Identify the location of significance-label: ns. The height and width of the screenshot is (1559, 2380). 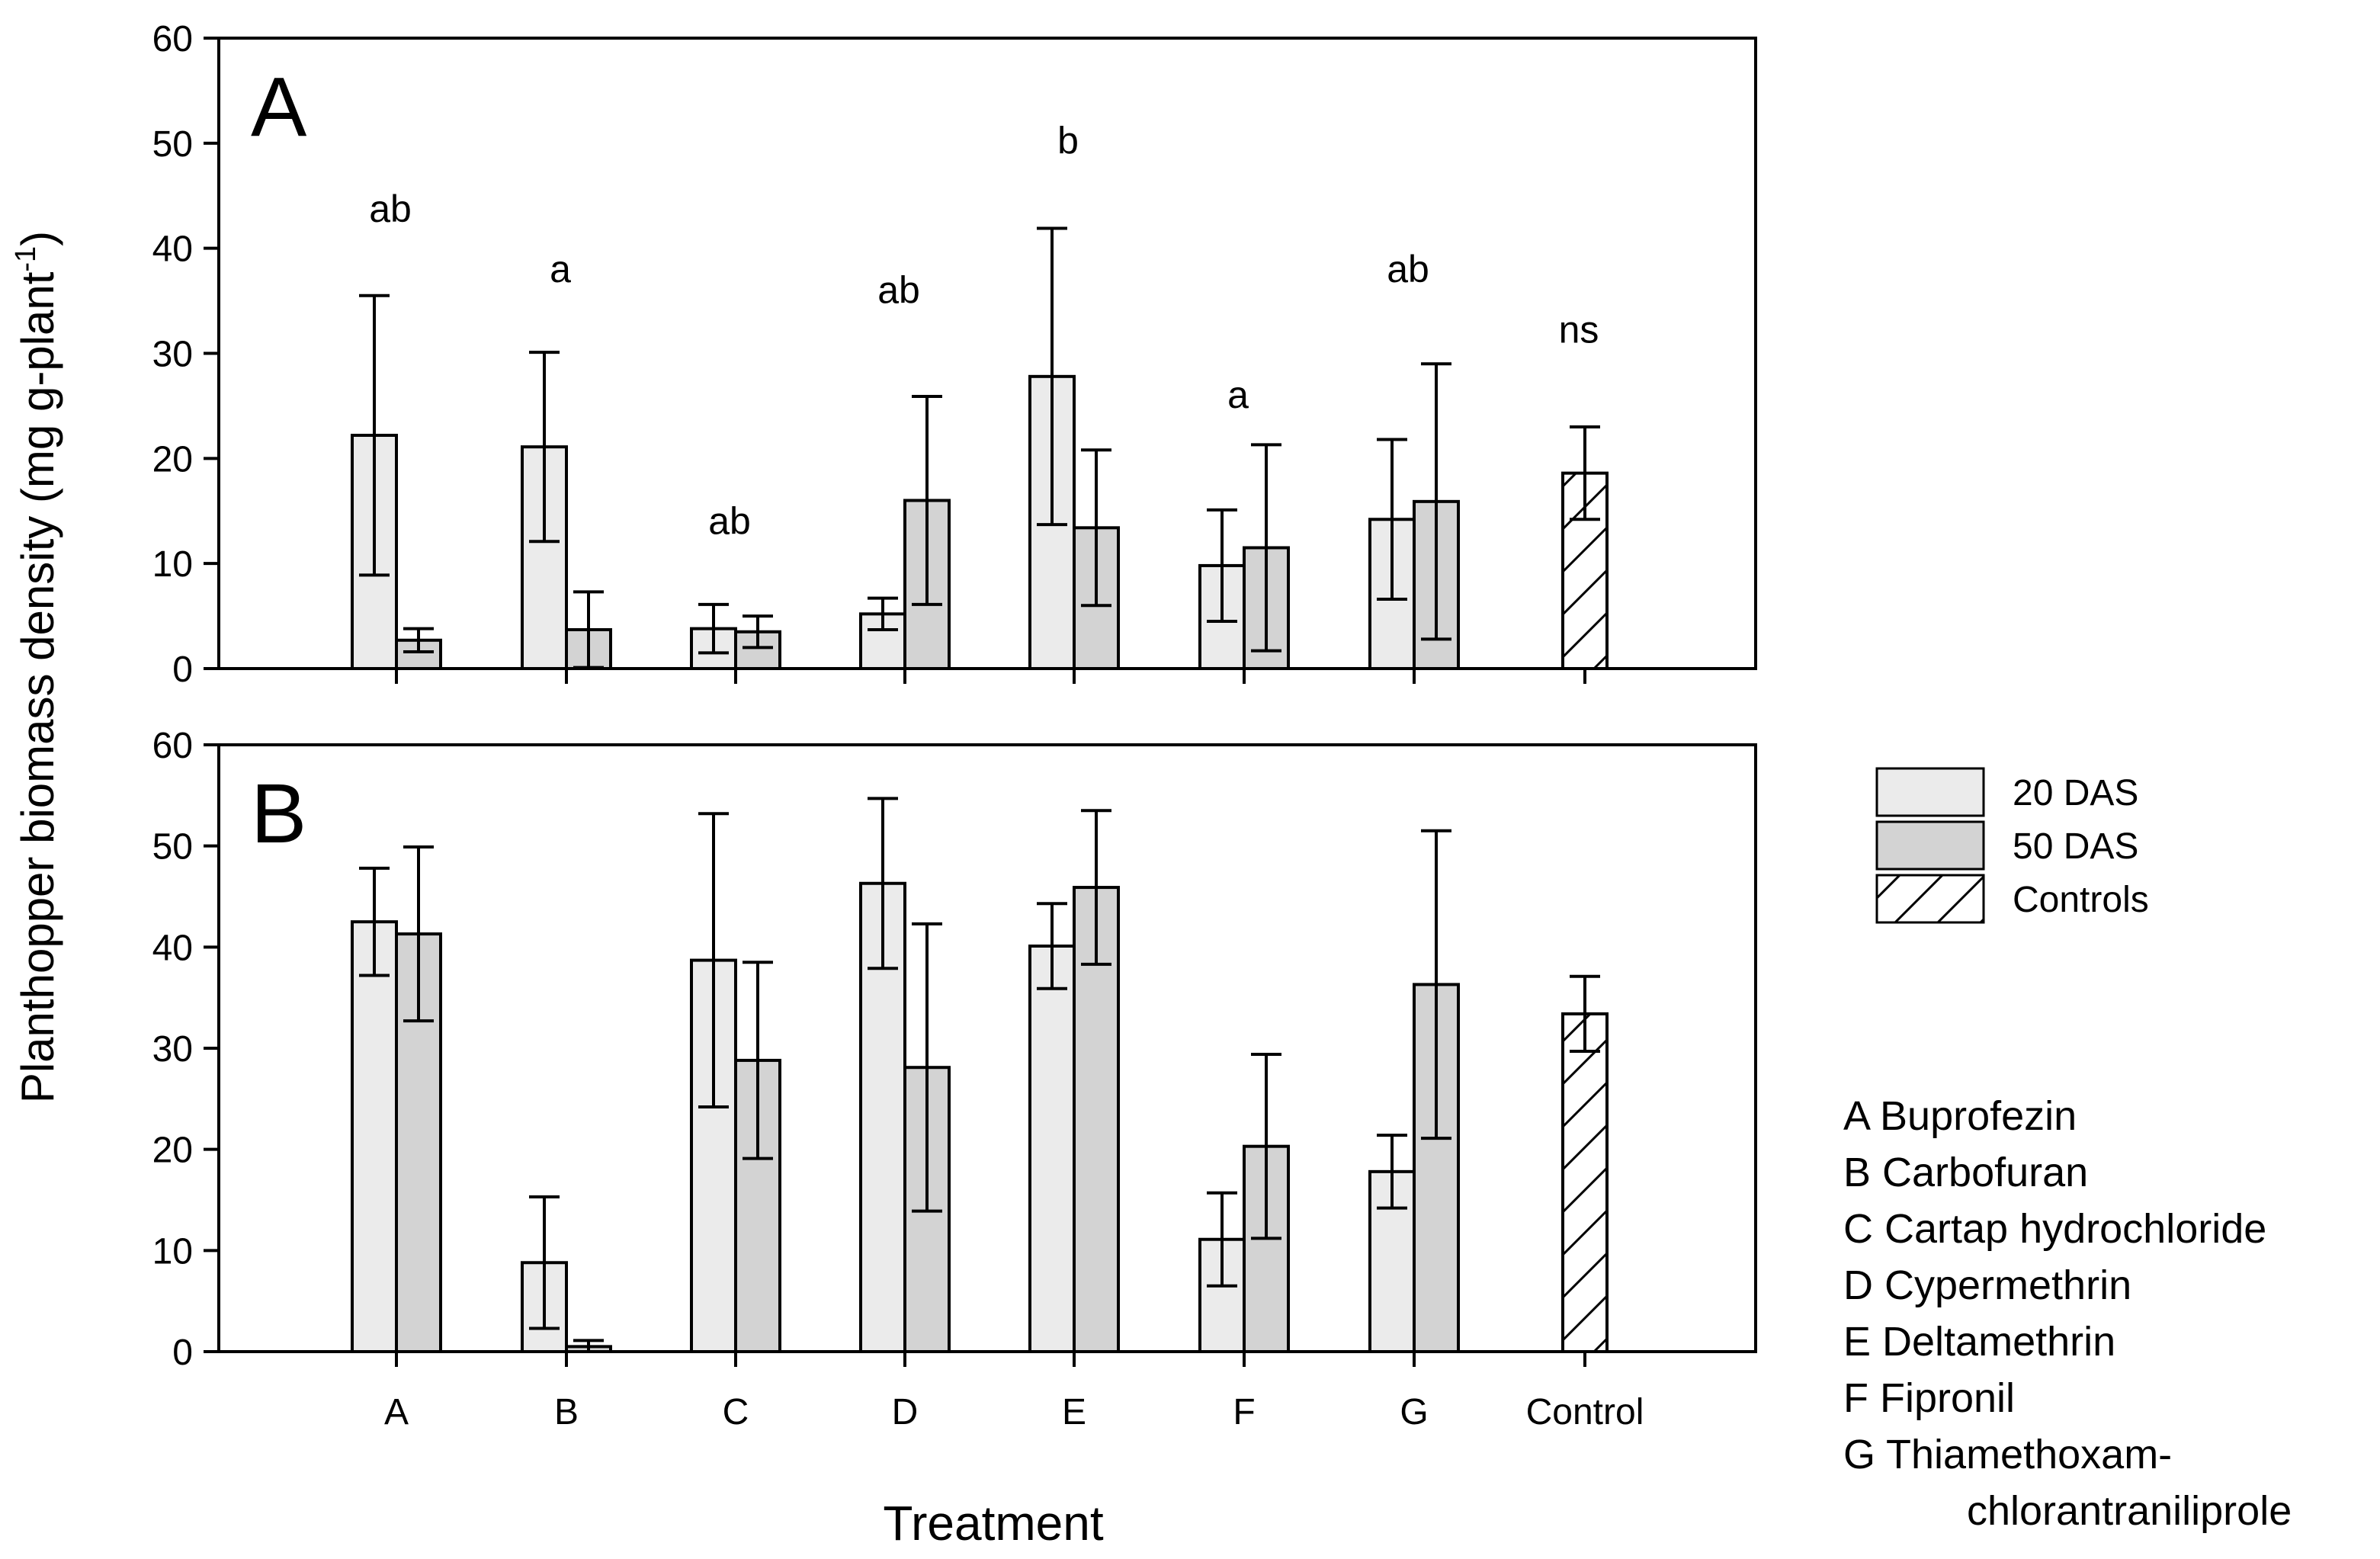
(1579, 330).